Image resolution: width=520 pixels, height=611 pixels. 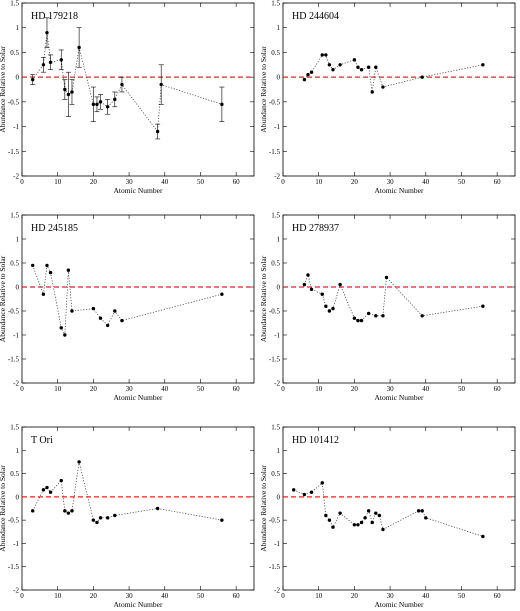 What do you see at coordinates (18, 451) in the screenshot?
I see `y-tick-label: 1` at bounding box center [18, 451].